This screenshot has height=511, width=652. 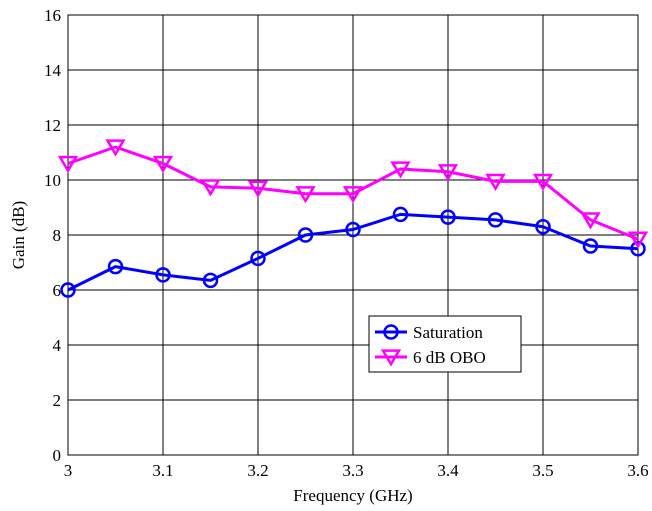 What do you see at coordinates (68, 470) in the screenshot?
I see `x-tick-label: 3` at bounding box center [68, 470].